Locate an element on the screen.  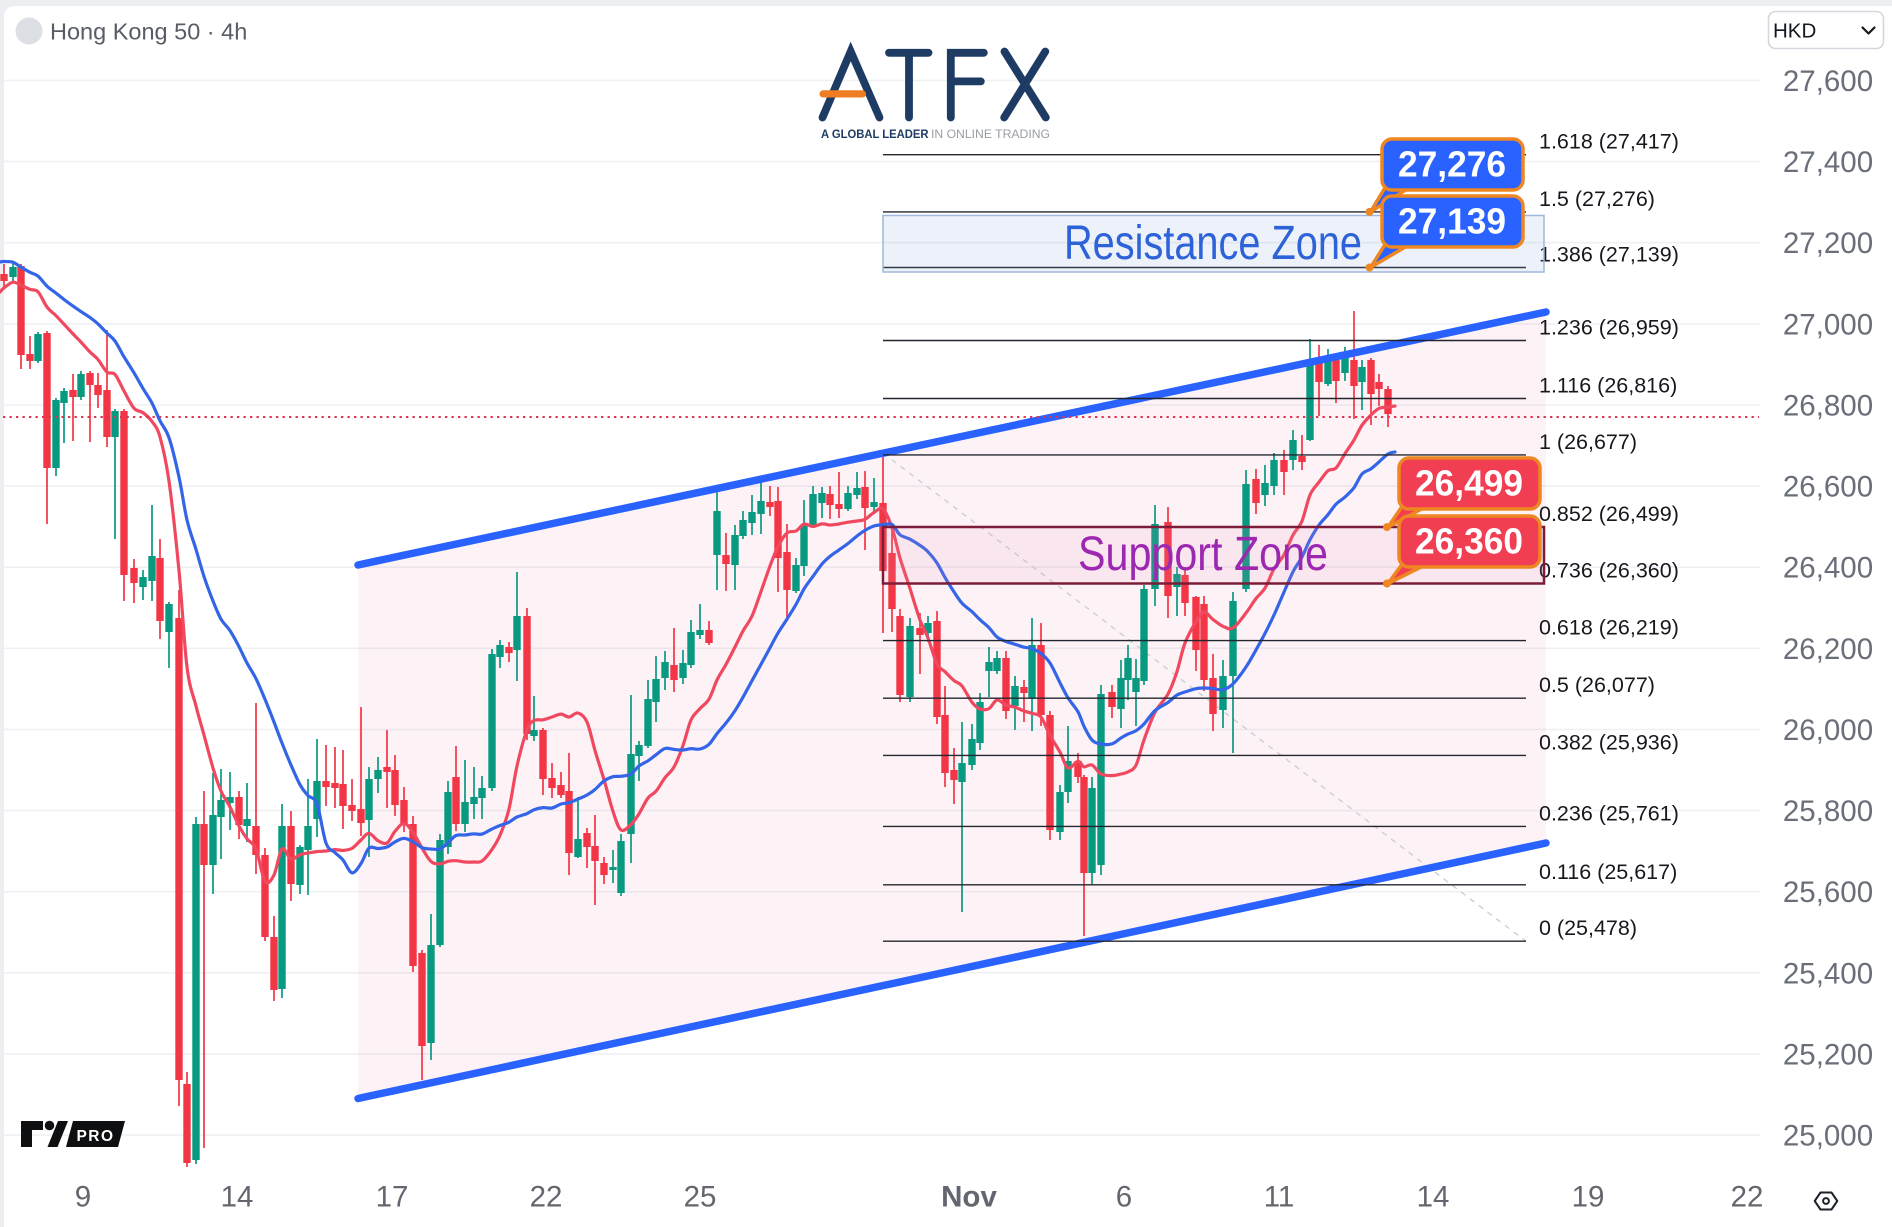
svg-text: 6 is located at coordinates (1124, 1197).